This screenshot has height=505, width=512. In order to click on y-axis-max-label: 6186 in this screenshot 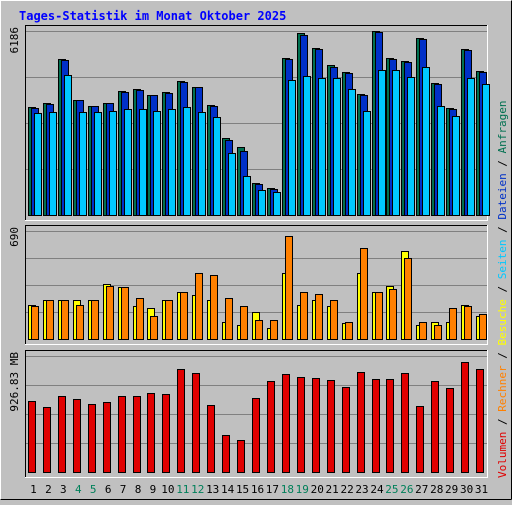, I will do `click(14, 40)`.